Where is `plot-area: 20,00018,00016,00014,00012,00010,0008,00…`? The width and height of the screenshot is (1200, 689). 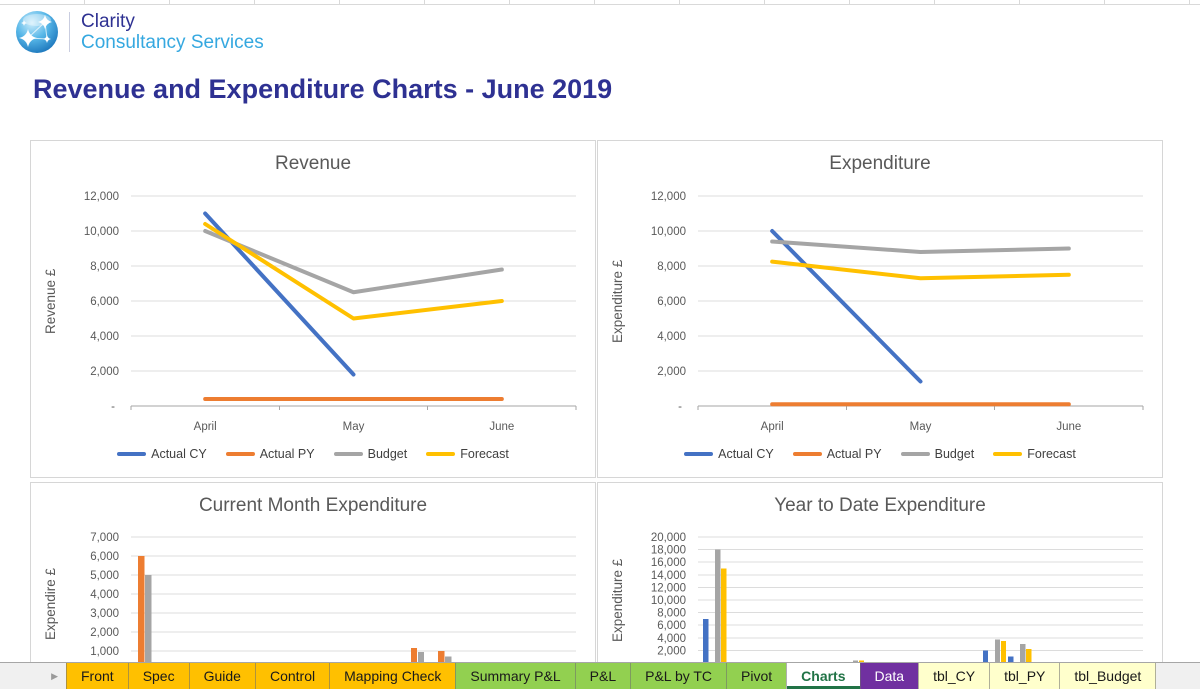 plot-area: 20,00018,00016,00014,00012,00010,0008,00… is located at coordinates (897, 598).